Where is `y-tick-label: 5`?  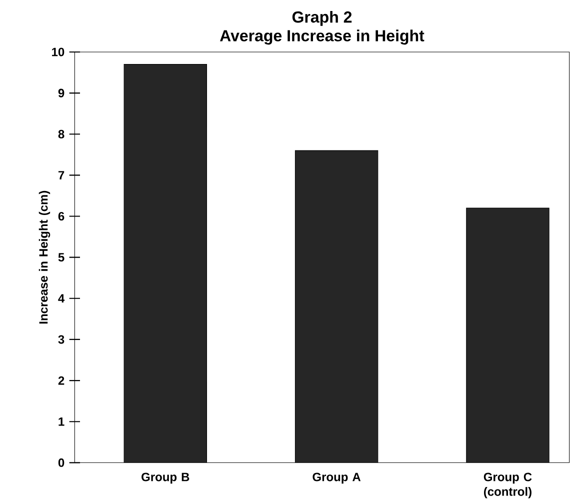
y-tick-label: 5 is located at coordinates (61, 257).